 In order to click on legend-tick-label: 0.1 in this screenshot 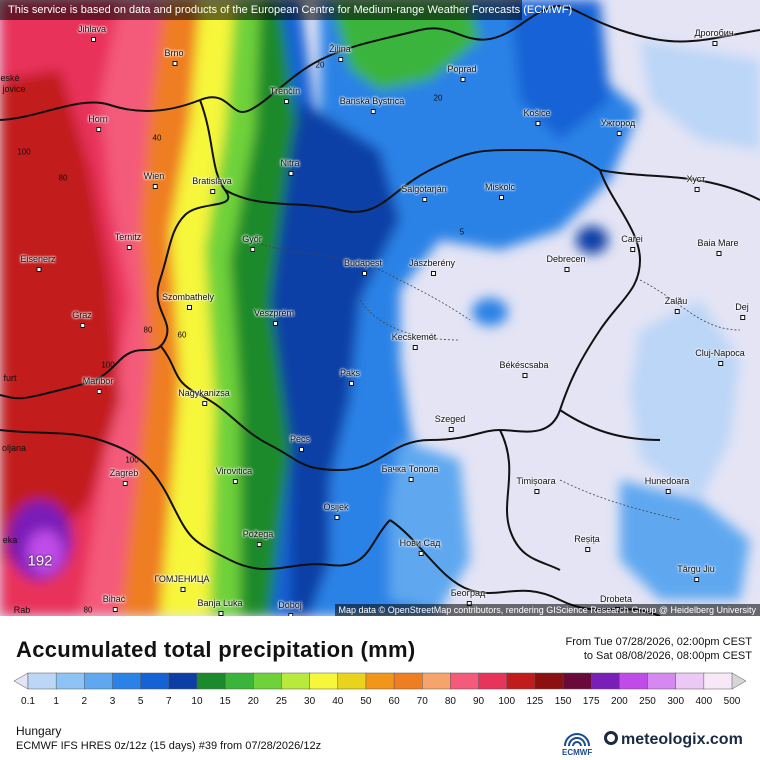, I will do `click(28, 701)`.